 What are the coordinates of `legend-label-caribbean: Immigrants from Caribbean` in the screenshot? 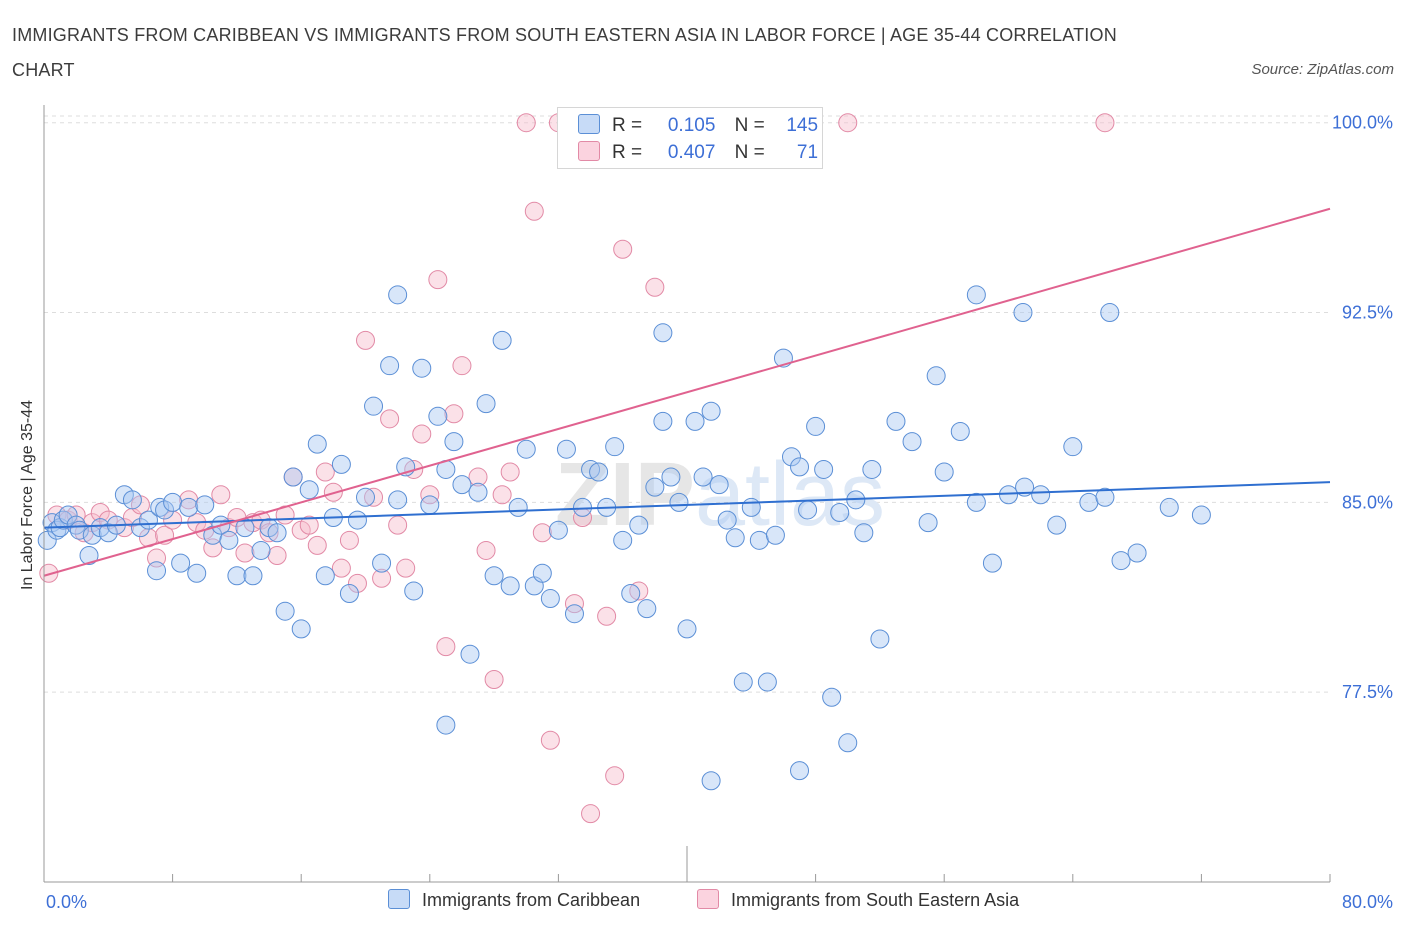 It's located at (531, 900).